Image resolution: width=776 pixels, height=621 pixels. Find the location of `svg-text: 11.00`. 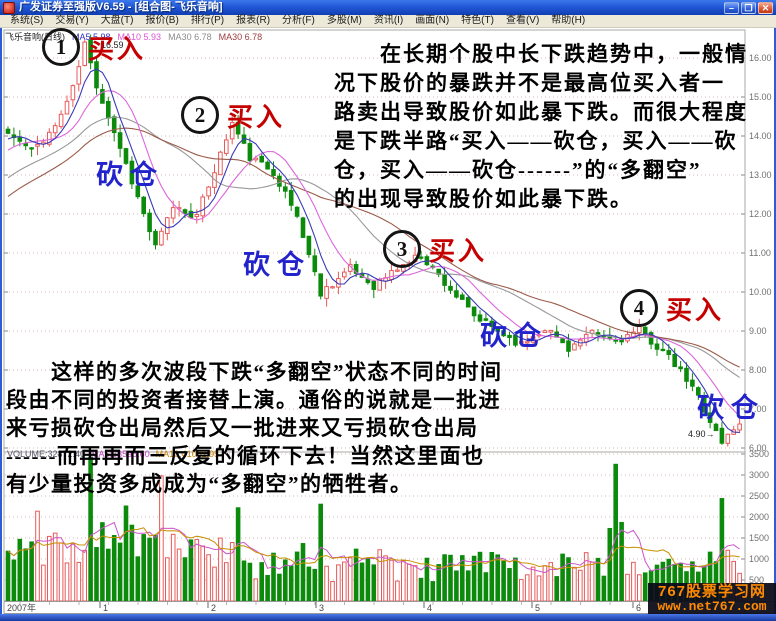

svg-text: 11.00 is located at coordinates (760, 253).